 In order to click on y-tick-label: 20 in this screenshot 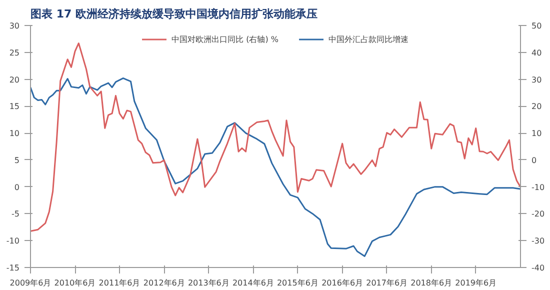, I will do `click(14, 79)`.